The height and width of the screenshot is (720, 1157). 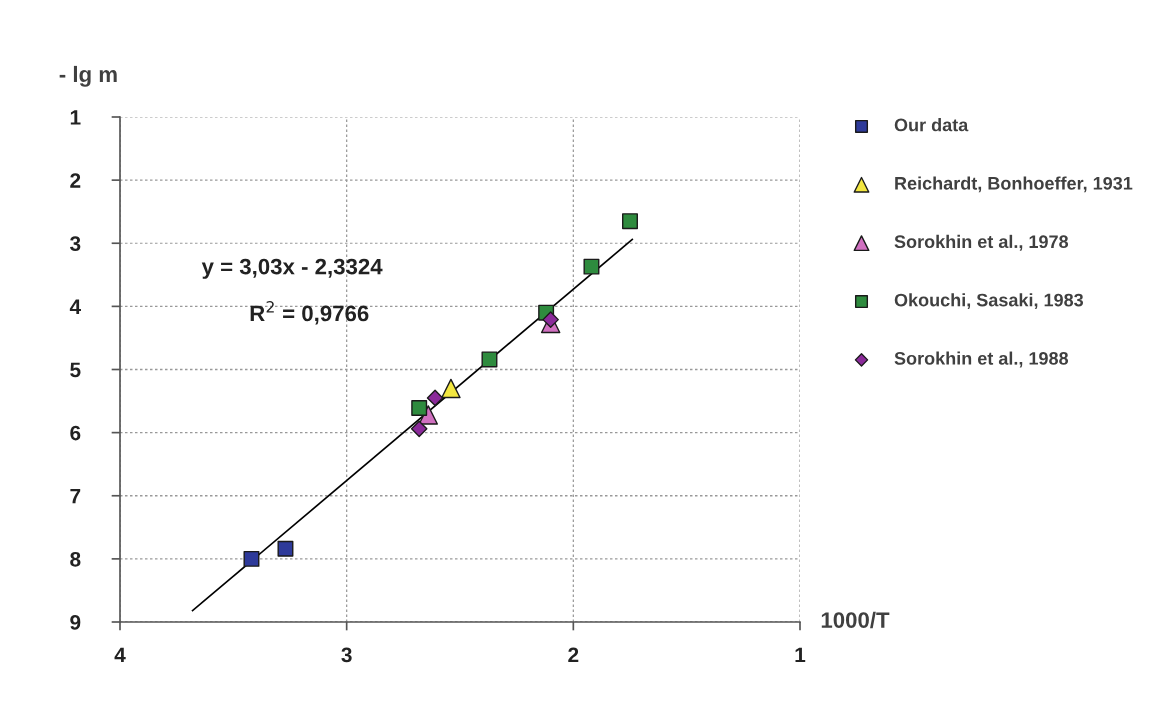 What do you see at coordinates (981, 242) in the screenshot?
I see `legend-label: Sorokhin et al., 1978` at bounding box center [981, 242].